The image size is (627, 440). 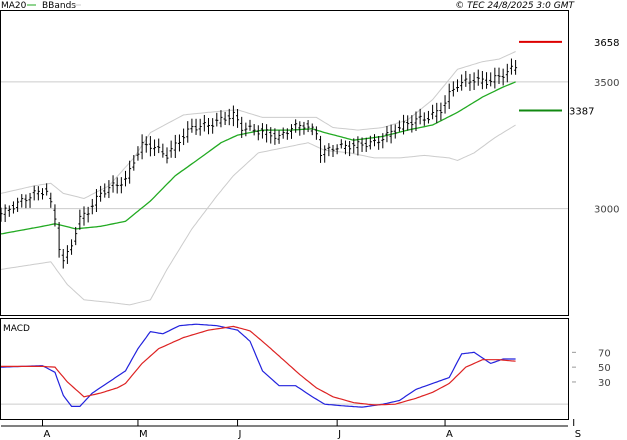 What do you see at coordinates (606, 233) in the screenshot?
I see `price-axis-labels: 3500 3000 70 50 30` at bounding box center [606, 233].